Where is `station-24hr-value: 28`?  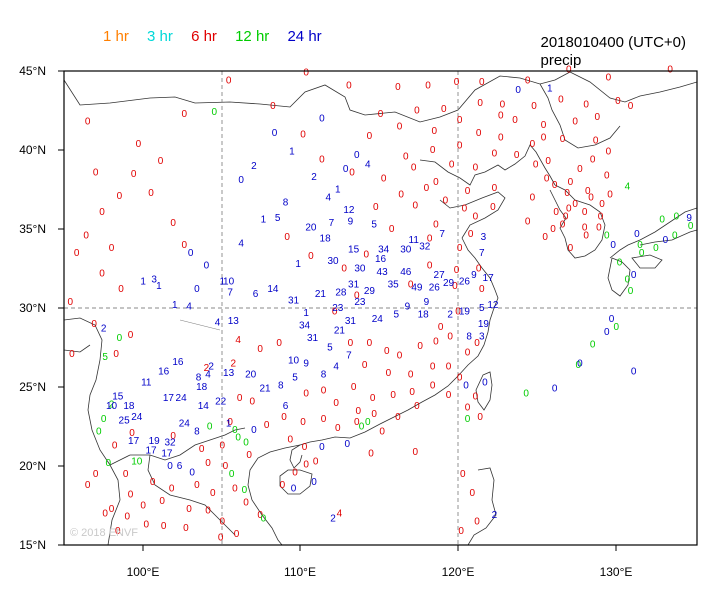
station-24hr-value: 28 is located at coordinates (341, 292).